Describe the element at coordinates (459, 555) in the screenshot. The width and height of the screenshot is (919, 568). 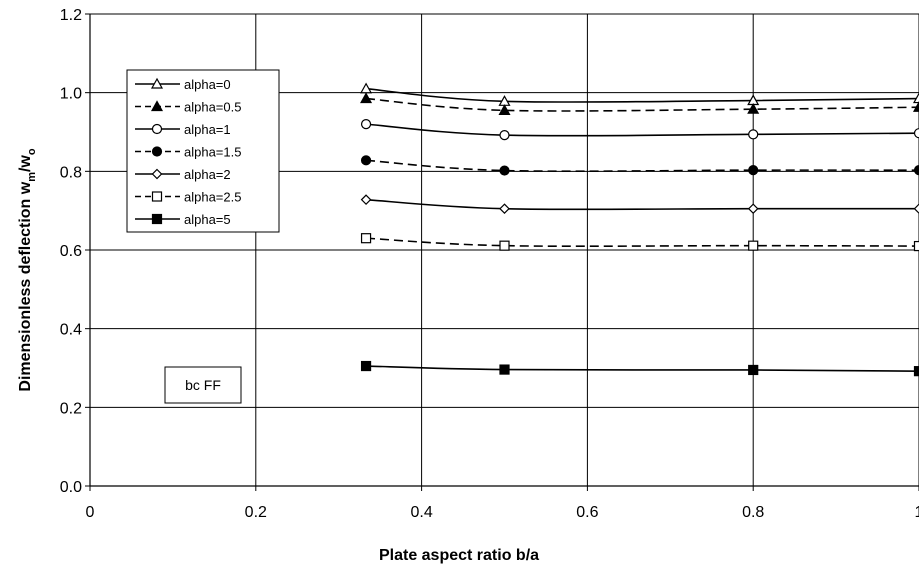
I see `x-axis-title: Plate aspect ratio b/a` at that location.